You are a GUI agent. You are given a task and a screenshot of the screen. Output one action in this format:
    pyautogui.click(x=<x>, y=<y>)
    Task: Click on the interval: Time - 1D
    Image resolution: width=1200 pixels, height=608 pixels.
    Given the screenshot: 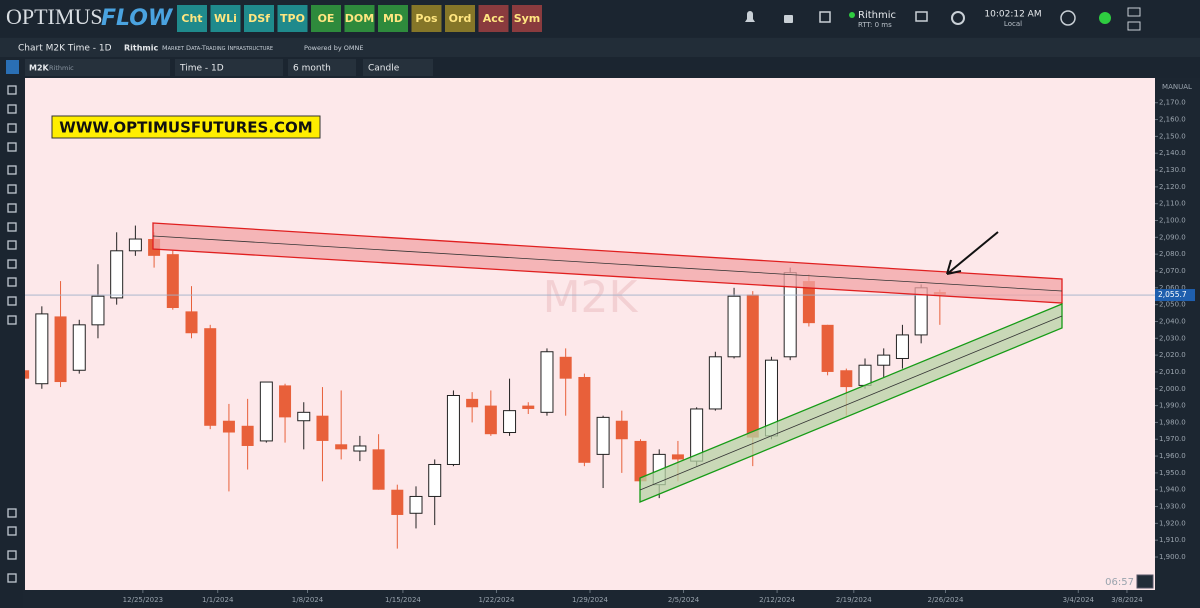 What is the action you would take?
    pyautogui.click(x=201, y=69)
    